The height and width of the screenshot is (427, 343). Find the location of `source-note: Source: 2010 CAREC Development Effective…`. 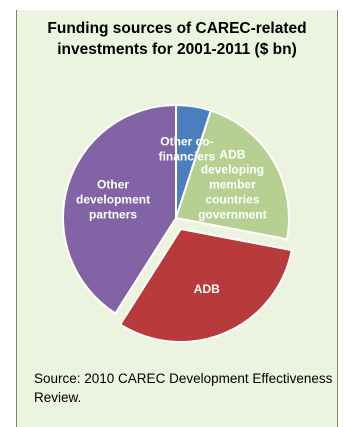

source-note: Source: 2010 CAREC Development Effective… is located at coordinates (183, 388).